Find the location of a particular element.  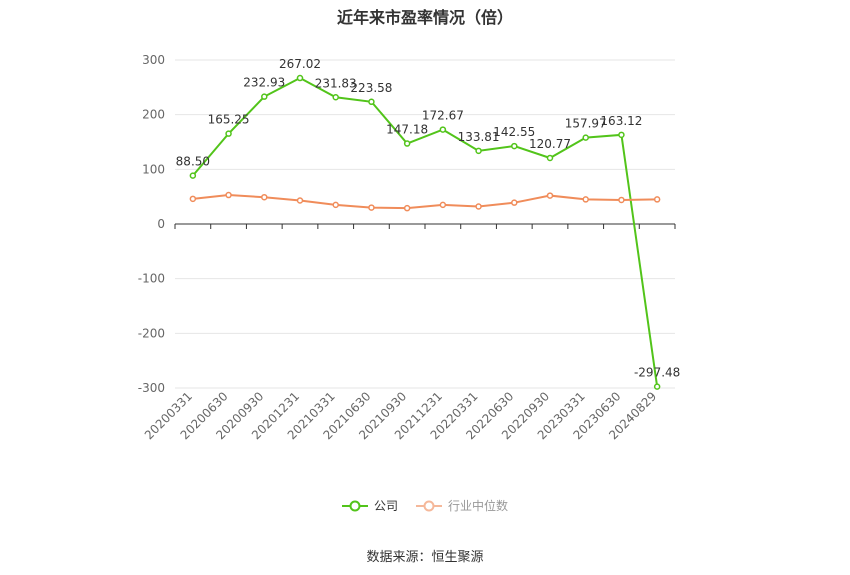

data-label: 223.58 is located at coordinates (371, 88).